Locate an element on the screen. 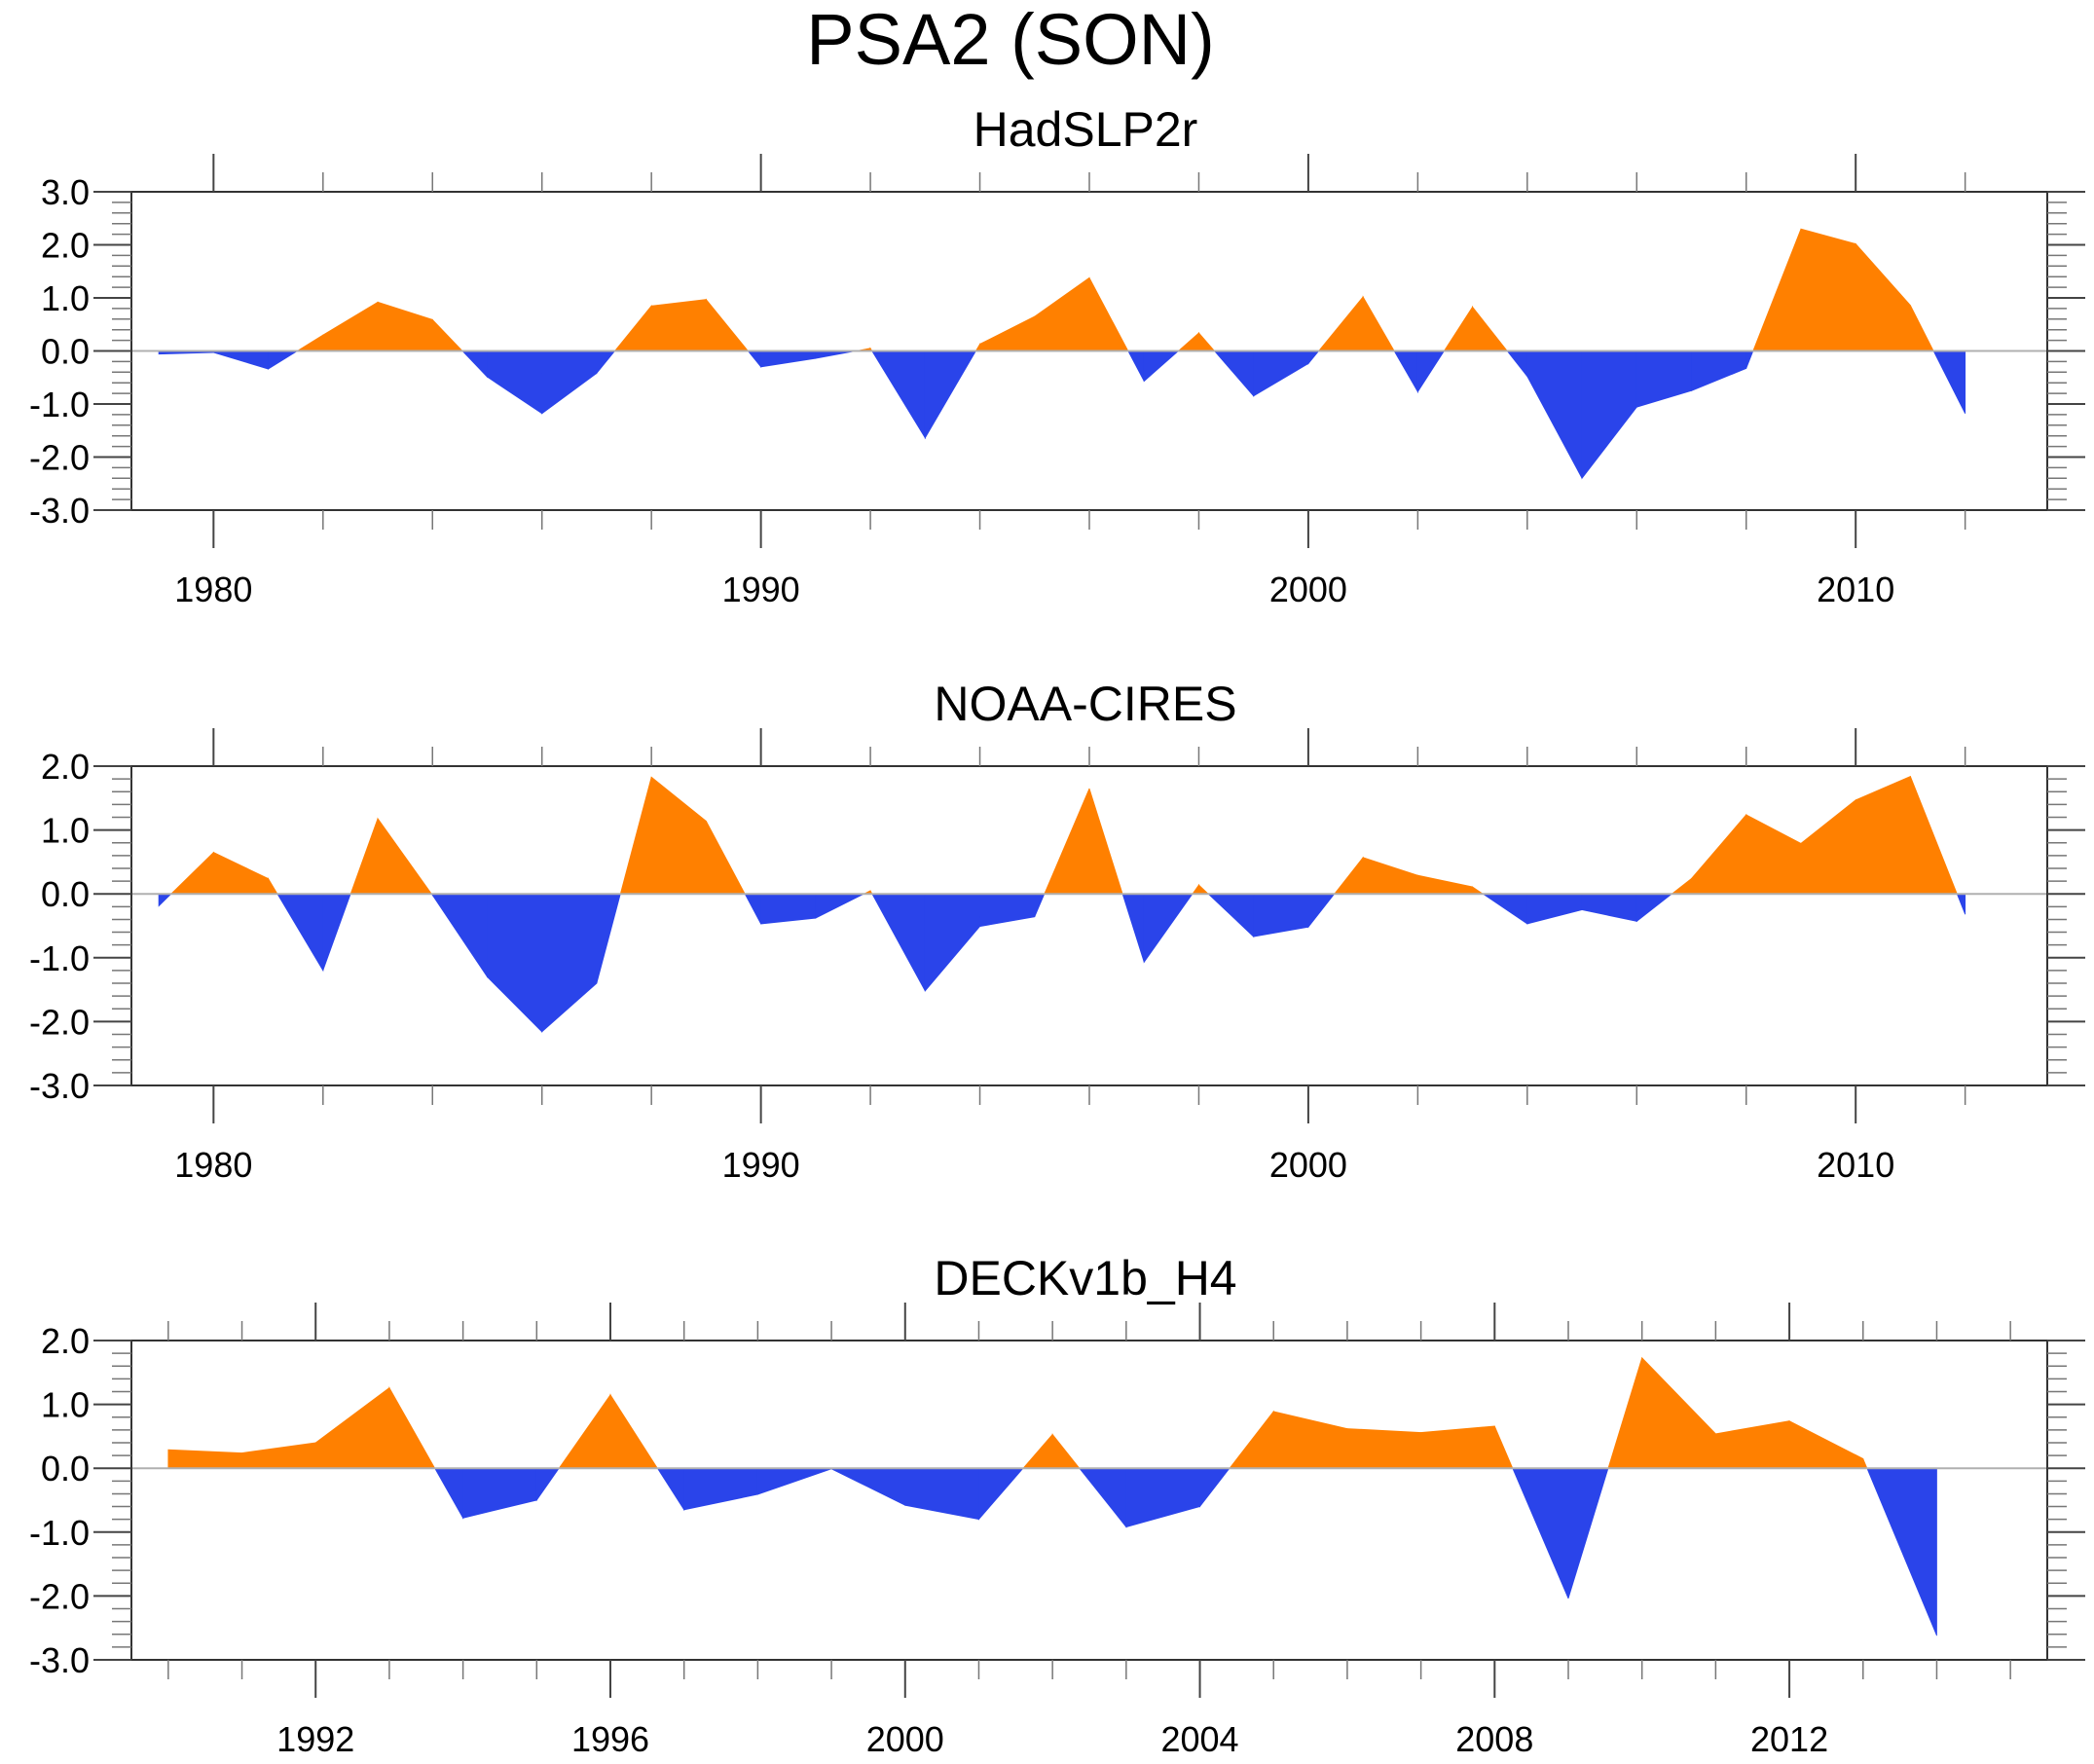 This screenshot has width=2094, height=1764. x-tick-label: 2012 is located at coordinates (1789, 1739).